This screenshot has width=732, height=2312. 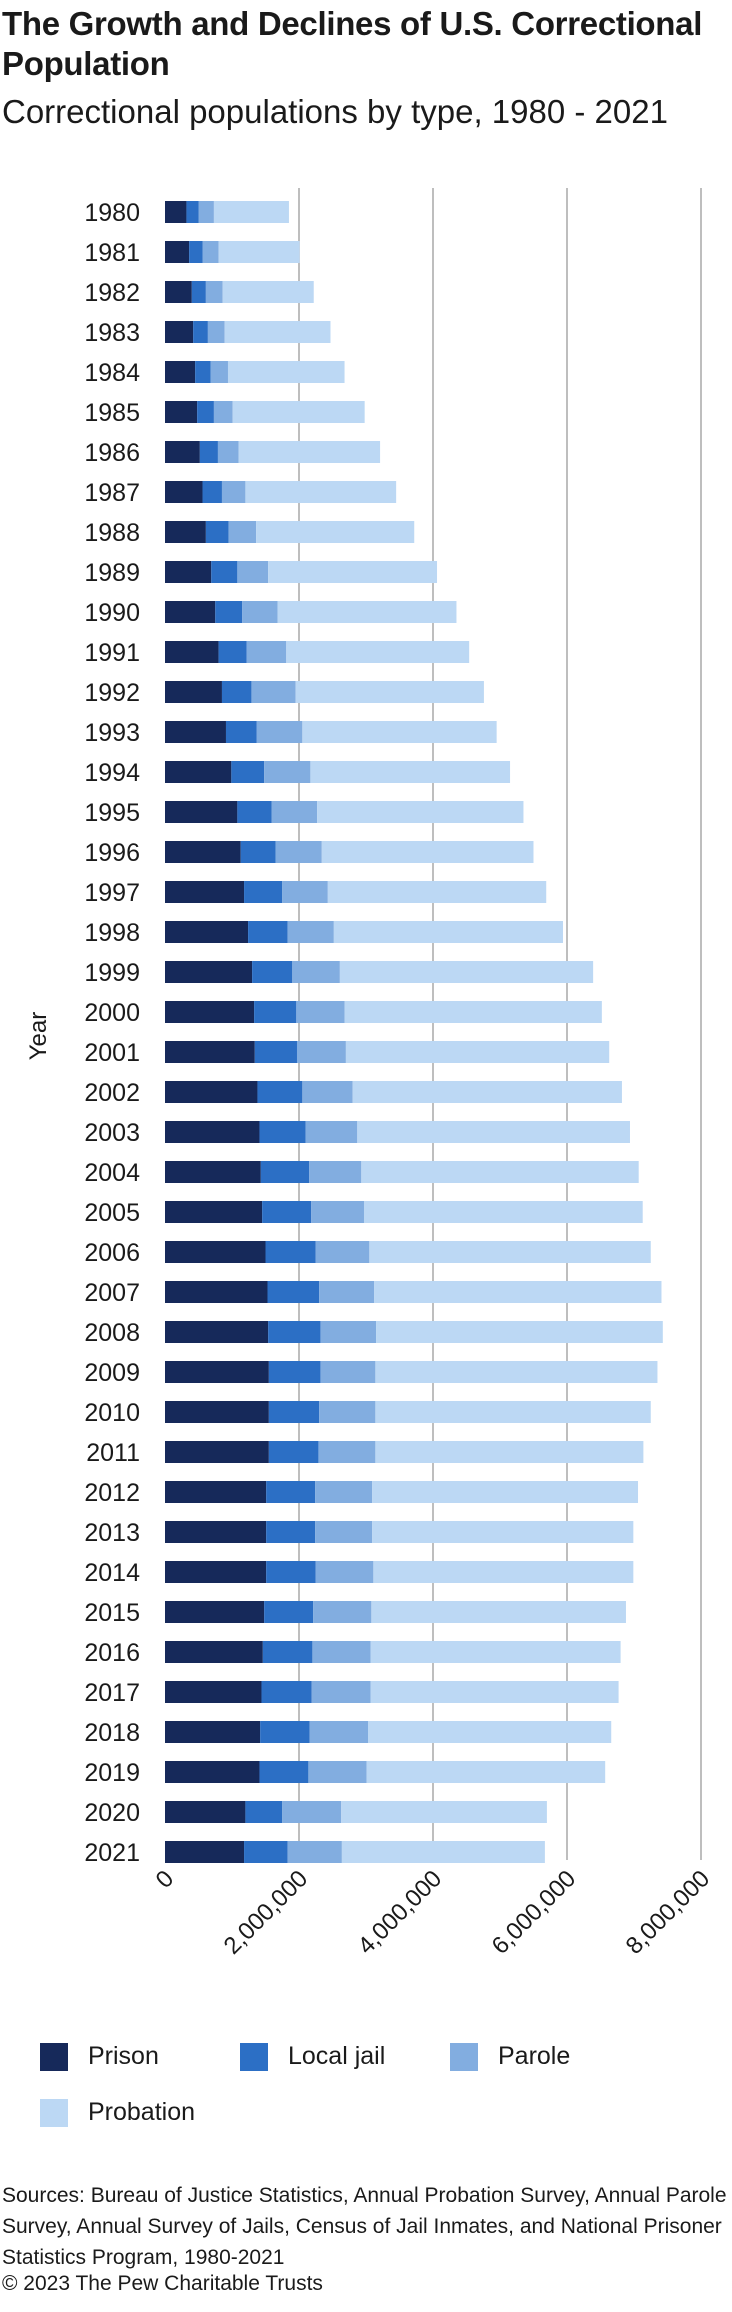 I want to click on bar-probation-2001, so click(x=477, y=1052).